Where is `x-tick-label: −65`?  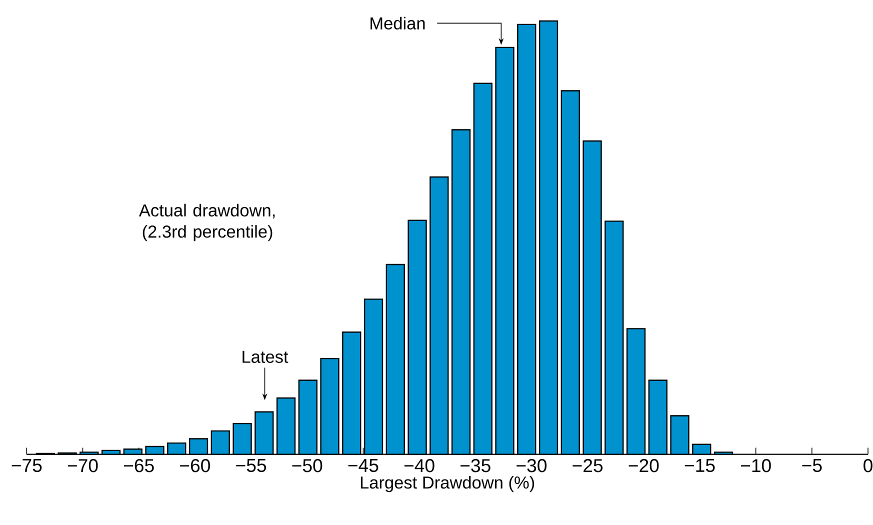 x-tick-label: −65 is located at coordinates (139, 465).